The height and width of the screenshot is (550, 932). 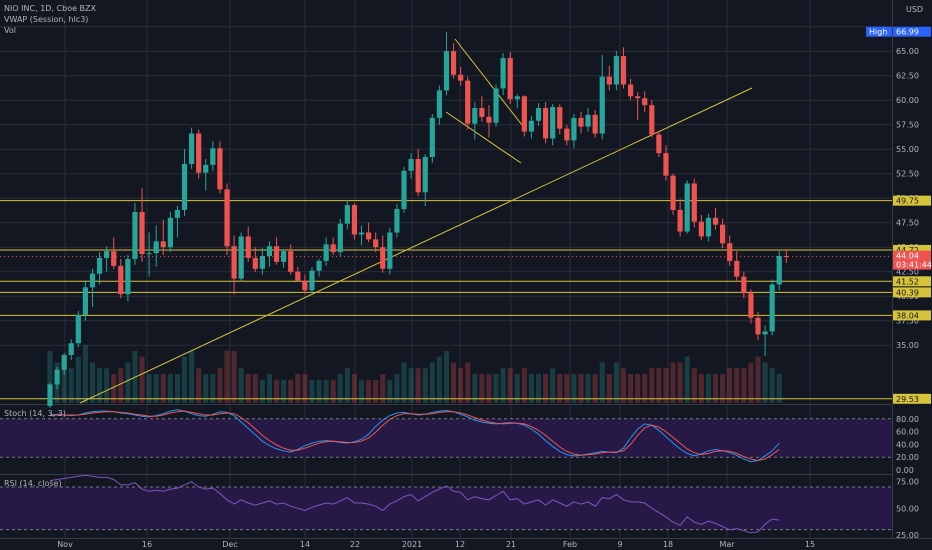 I want to click on time-tick-label: 2021, so click(x=412, y=544).